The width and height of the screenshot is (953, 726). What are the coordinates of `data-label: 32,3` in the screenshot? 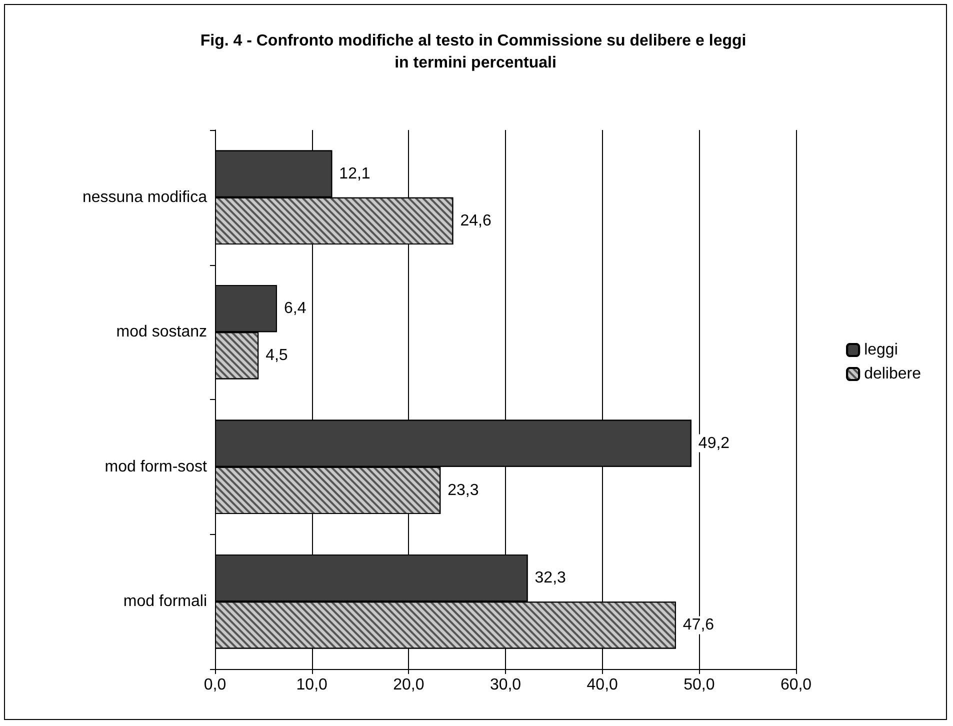 It's located at (550, 578).